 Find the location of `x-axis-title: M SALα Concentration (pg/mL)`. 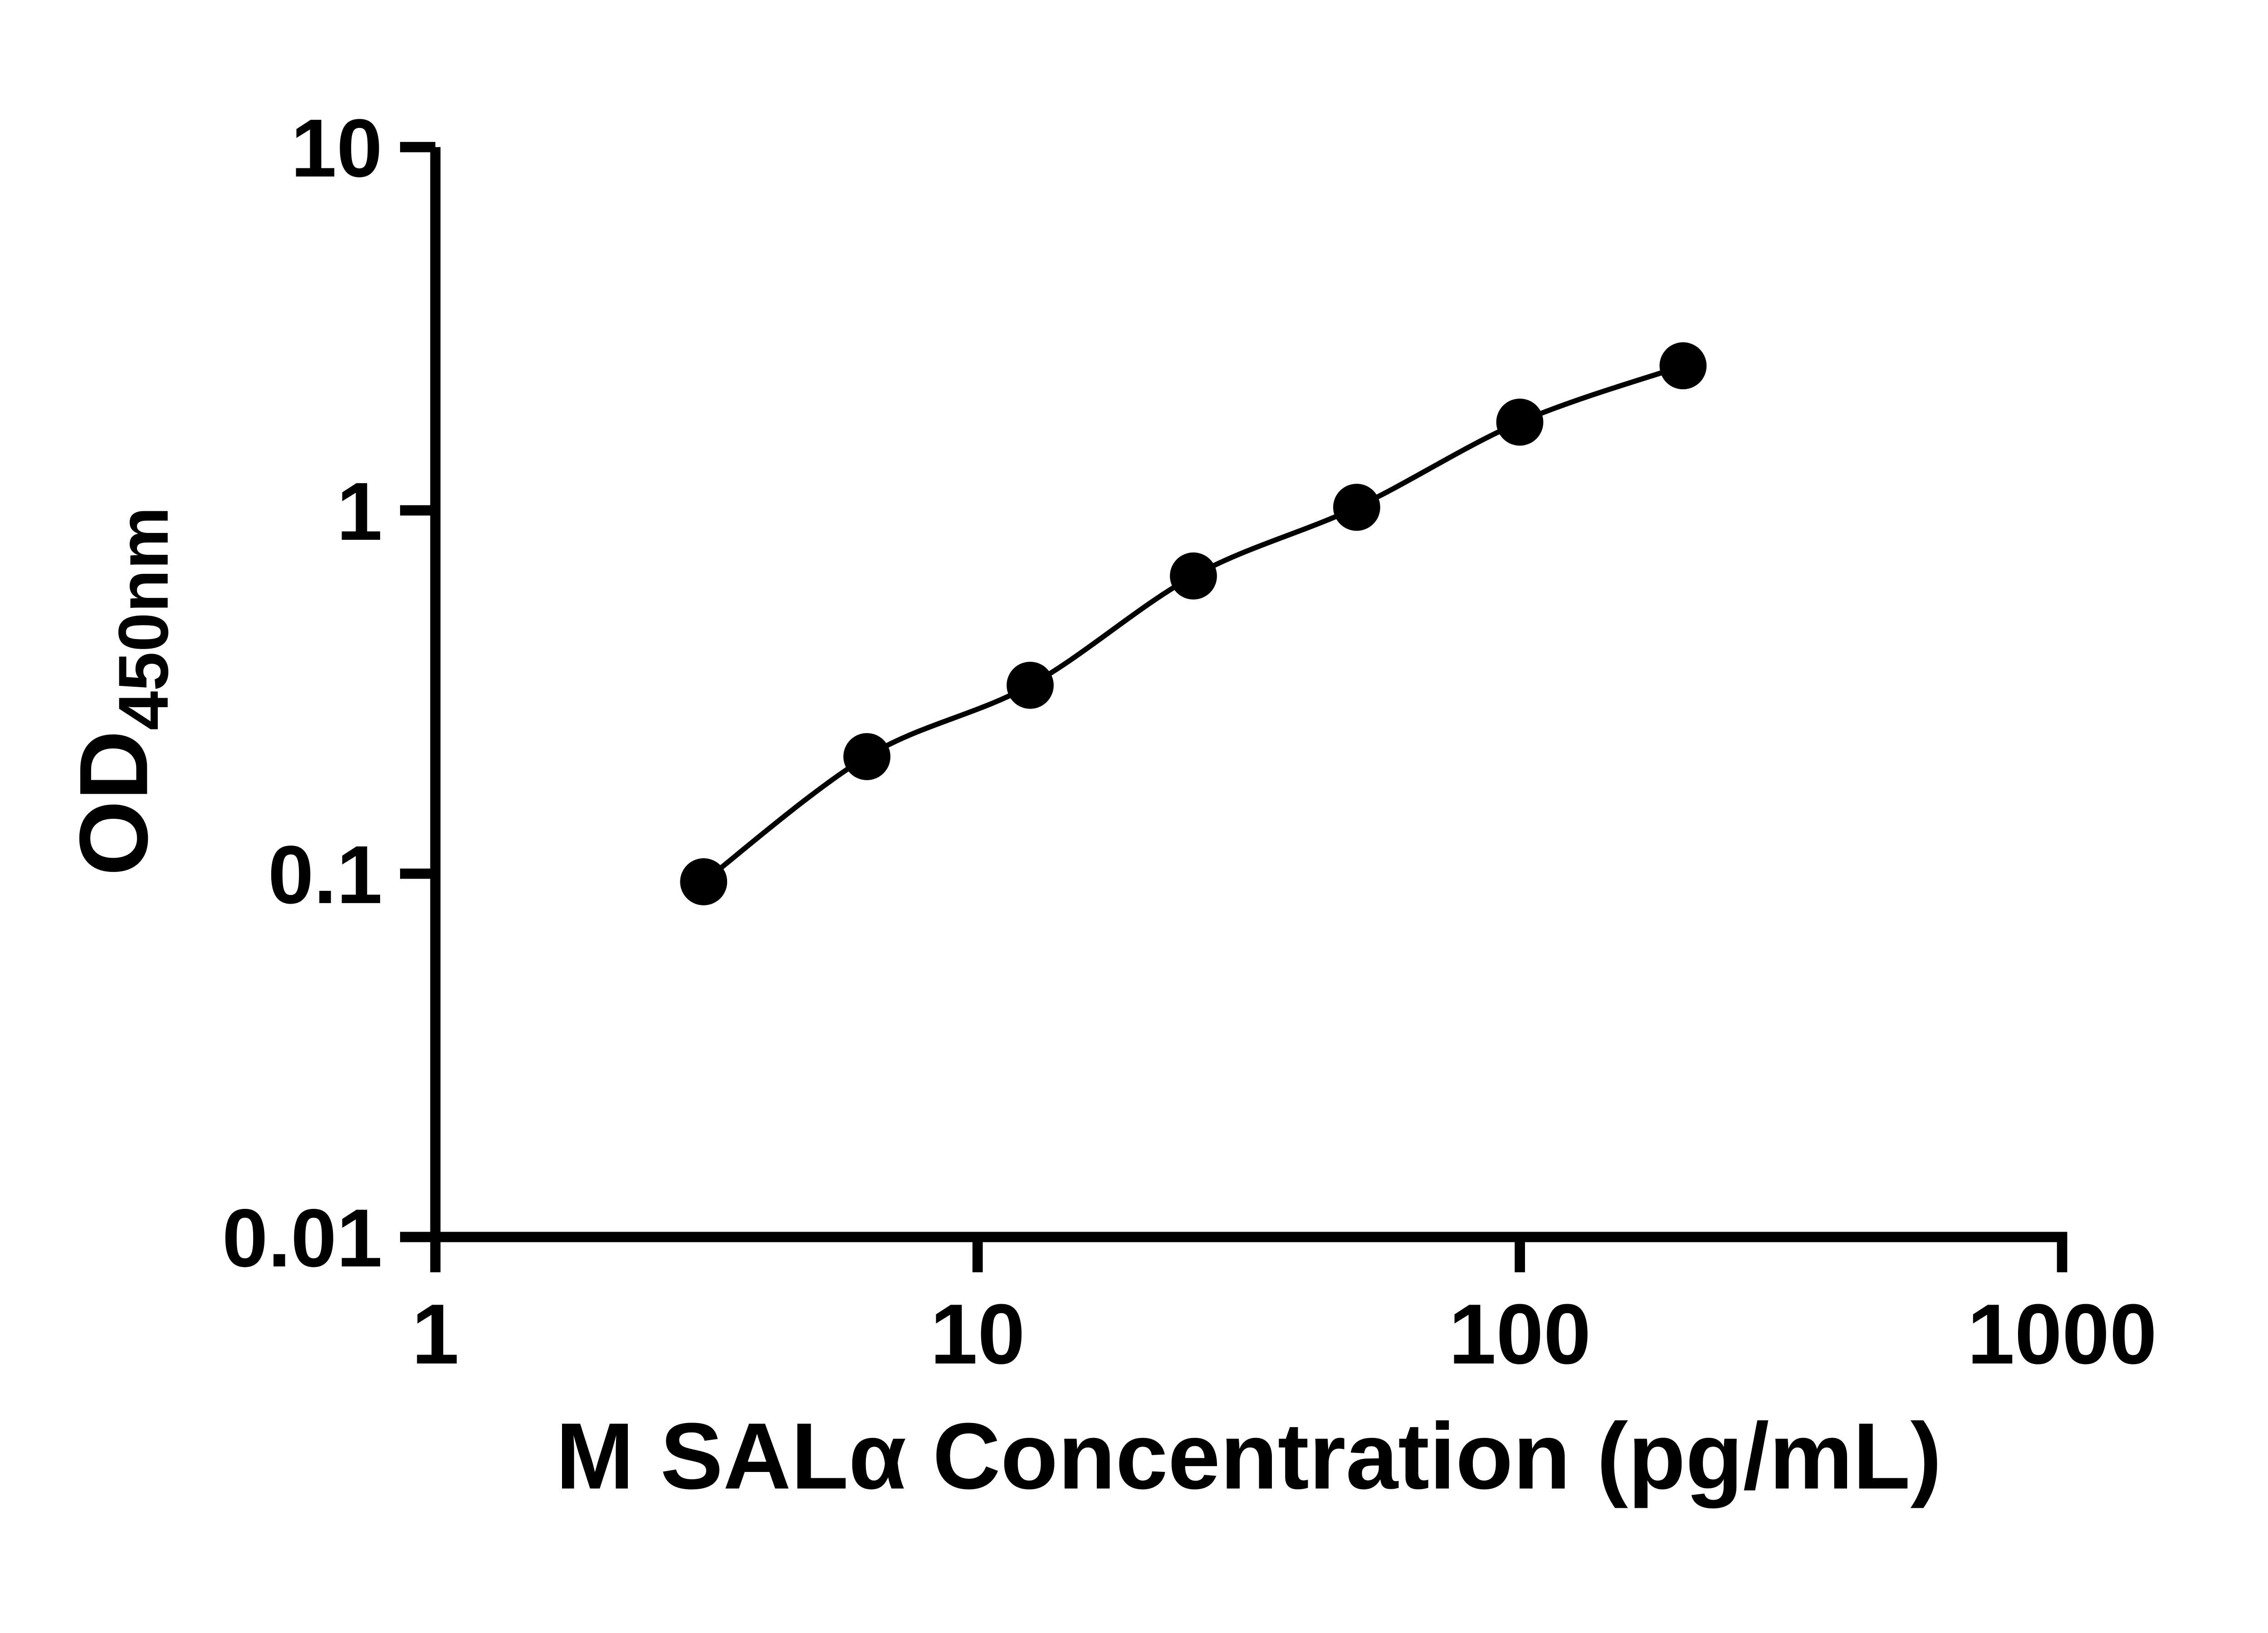

x-axis-title: M SALα Concentration (pg/mL) is located at coordinates (1249, 1455).